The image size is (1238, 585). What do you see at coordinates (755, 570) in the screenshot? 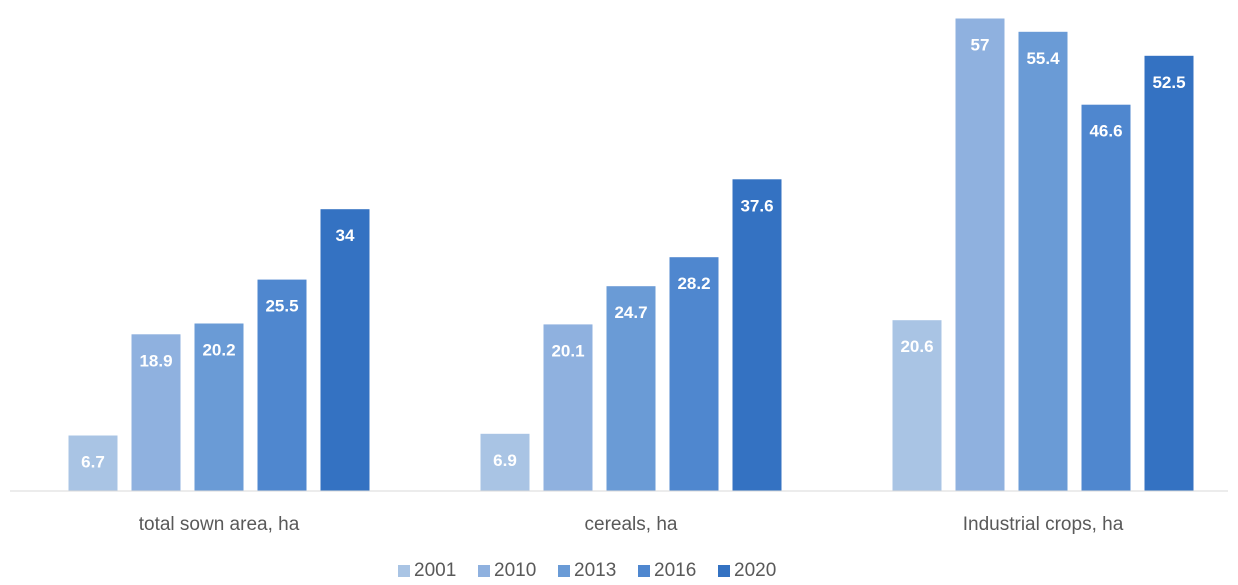
I see `legend-label-2020: 2020` at bounding box center [755, 570].